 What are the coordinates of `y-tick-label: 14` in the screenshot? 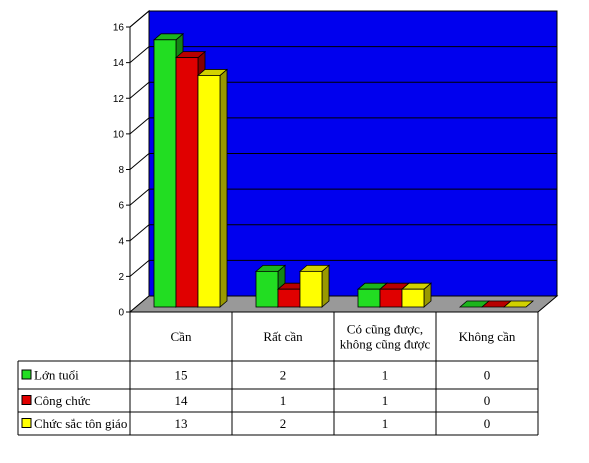 It's located at (119, 63).